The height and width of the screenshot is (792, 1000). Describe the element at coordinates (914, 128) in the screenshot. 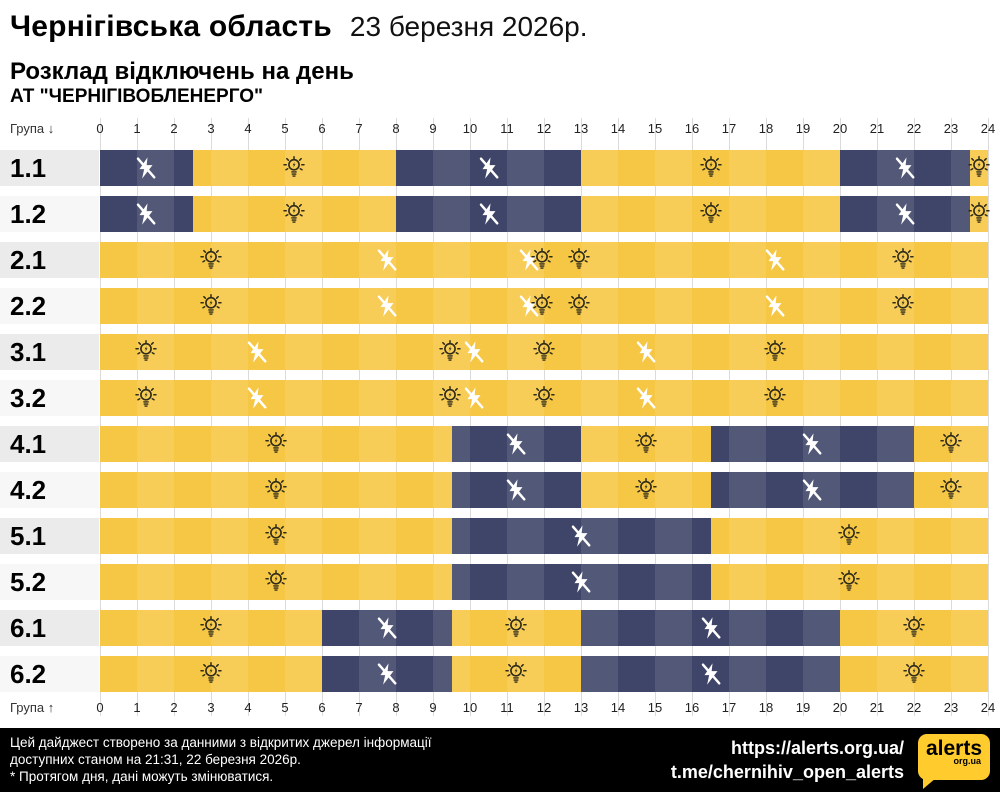

I see `hour-tick-label: 22` at that location.